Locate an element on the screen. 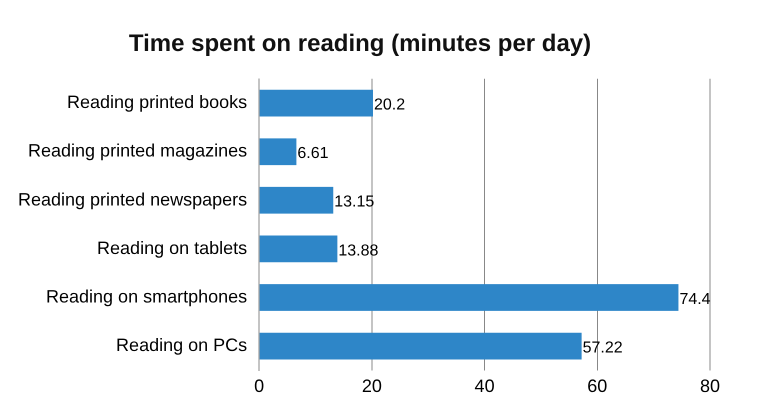 Image resolution: width=770 pixels, height=414 pixels. data-label: 20.2 is located at coordinates (390, 105).